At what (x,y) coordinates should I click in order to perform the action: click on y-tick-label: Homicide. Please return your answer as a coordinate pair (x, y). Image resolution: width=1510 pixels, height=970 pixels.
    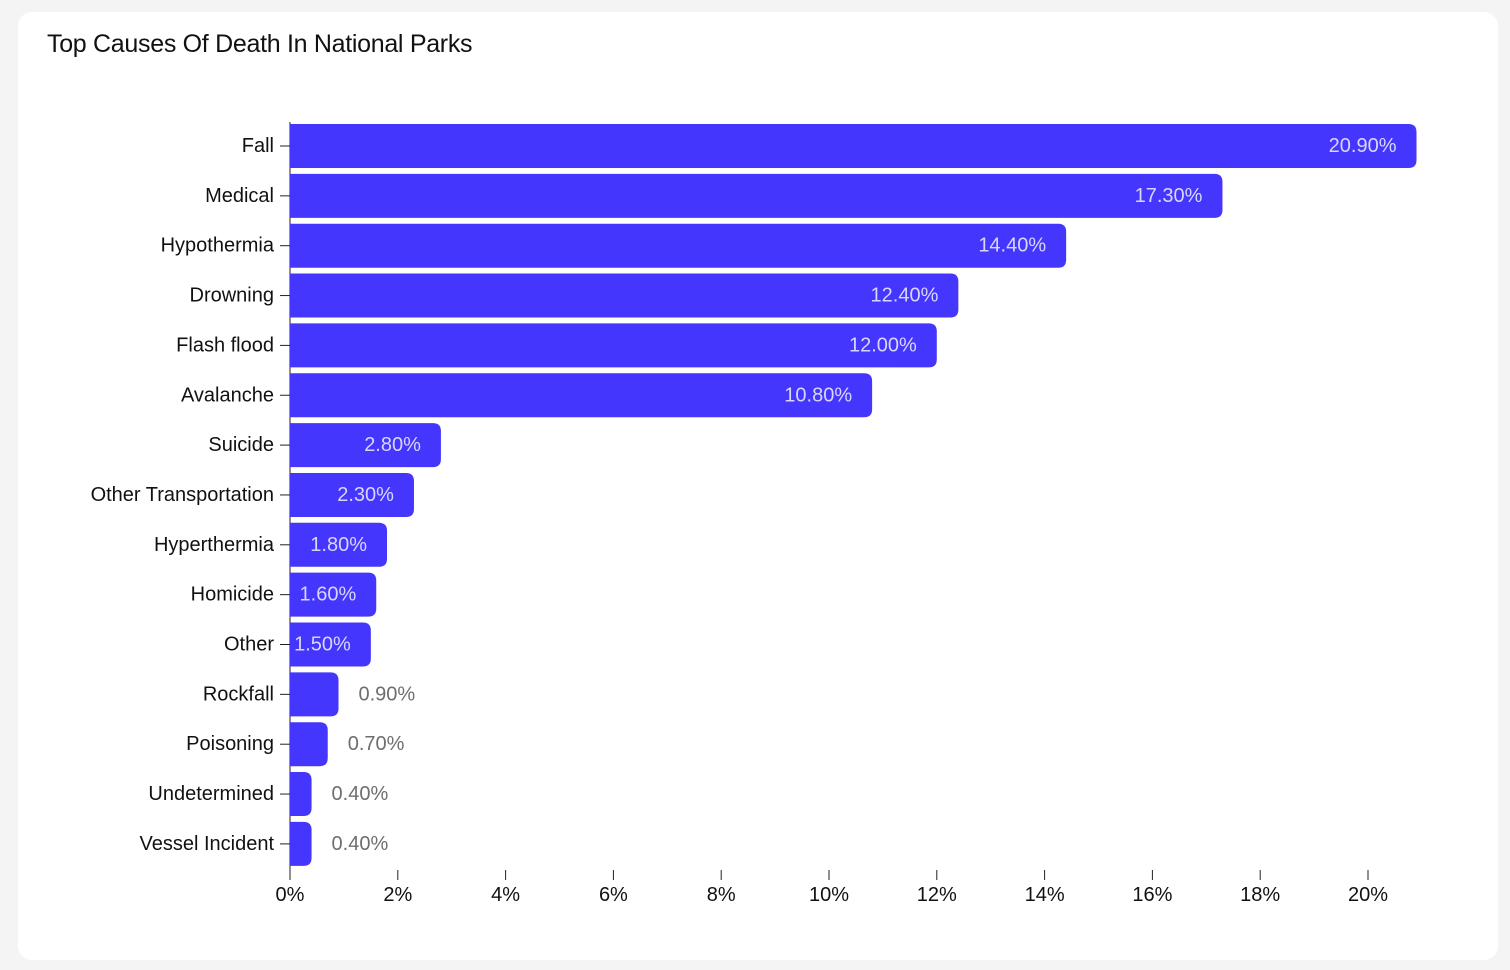
    Looking at the image, I should click on (232, 595).